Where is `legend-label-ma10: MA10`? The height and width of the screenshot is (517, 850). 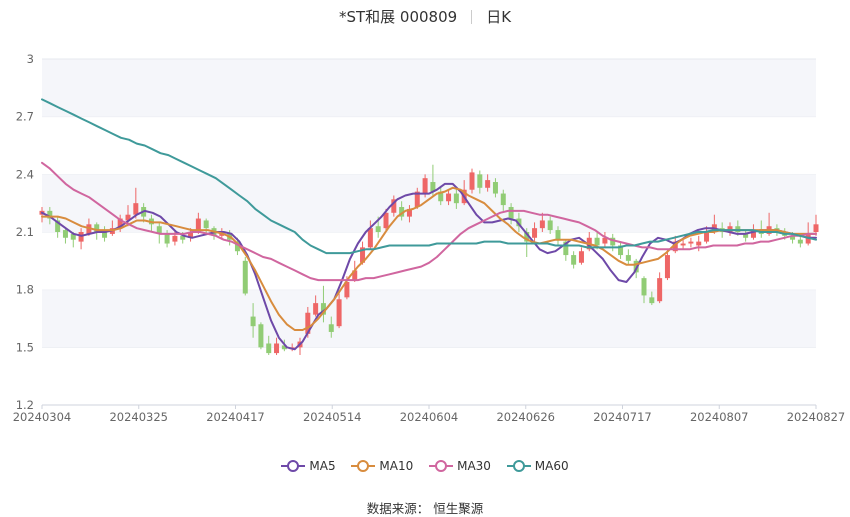
legend-label-ma10: MA10 is located at coordinates (396, 466).